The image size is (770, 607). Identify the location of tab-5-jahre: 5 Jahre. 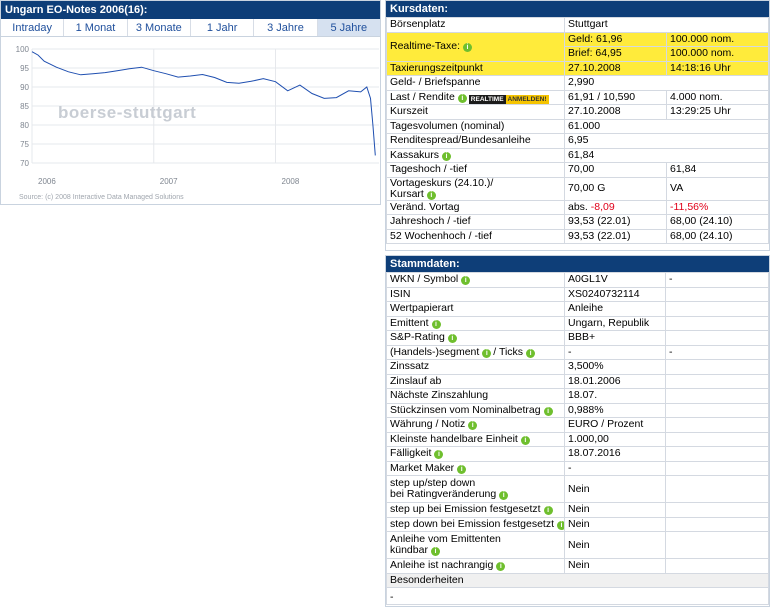
(348, 27).